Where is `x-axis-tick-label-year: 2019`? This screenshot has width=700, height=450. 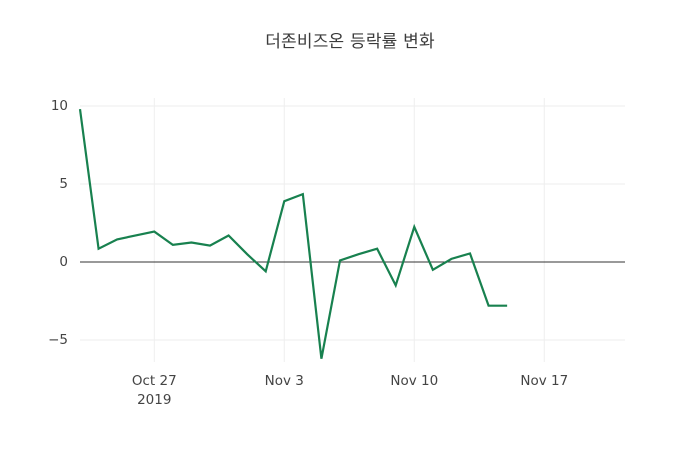
x-axis-tick-label-year: 2019 is located at coordinates (154, 400).